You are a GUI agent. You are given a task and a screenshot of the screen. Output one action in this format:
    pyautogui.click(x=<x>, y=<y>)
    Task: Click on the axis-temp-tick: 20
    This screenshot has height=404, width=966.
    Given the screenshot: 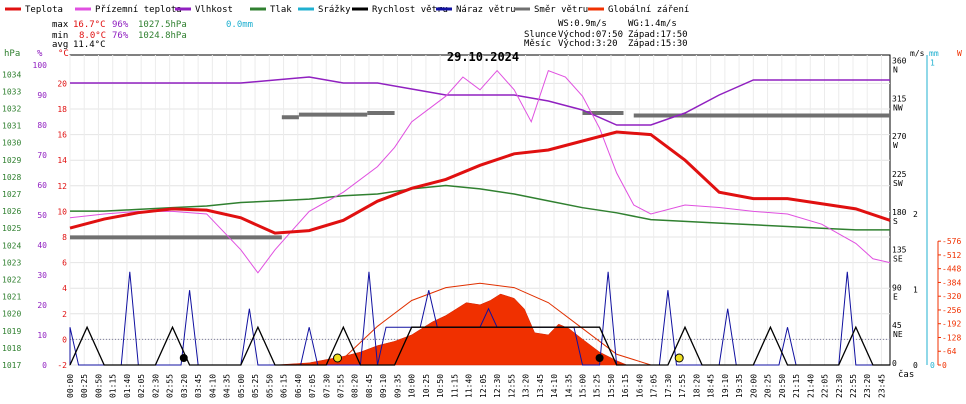 What is the action you would take?
    pyautogui.click(x=62, y=83)
    